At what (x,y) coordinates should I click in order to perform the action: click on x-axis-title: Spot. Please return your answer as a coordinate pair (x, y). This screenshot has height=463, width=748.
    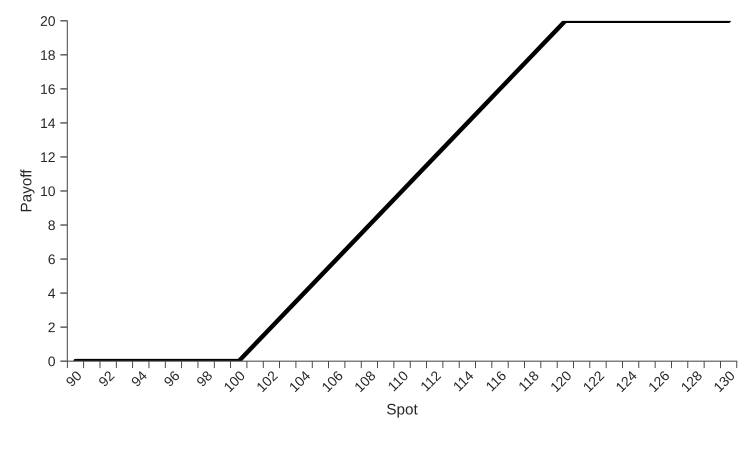
    Looking at the image, I should click on (402, 411).